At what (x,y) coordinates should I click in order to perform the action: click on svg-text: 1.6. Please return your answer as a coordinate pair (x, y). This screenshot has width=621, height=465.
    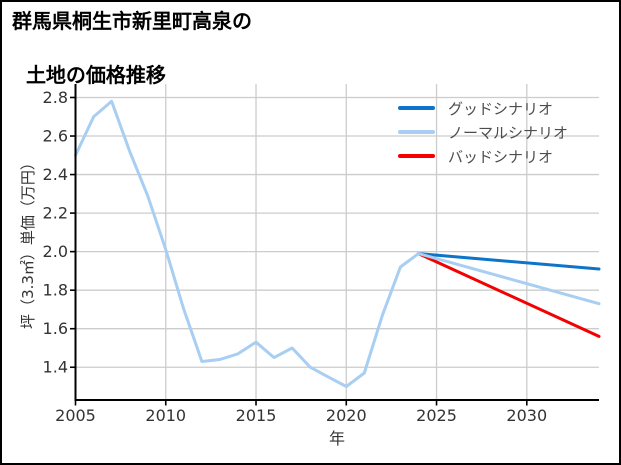
    Looking at the image, I should click on (55, 328).